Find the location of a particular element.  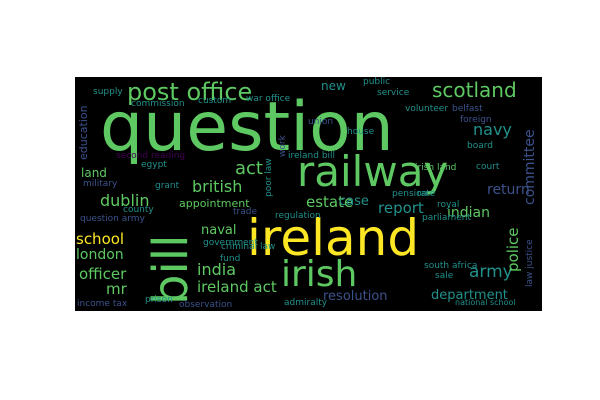

word-case: case is located at coordinates (354, 201).